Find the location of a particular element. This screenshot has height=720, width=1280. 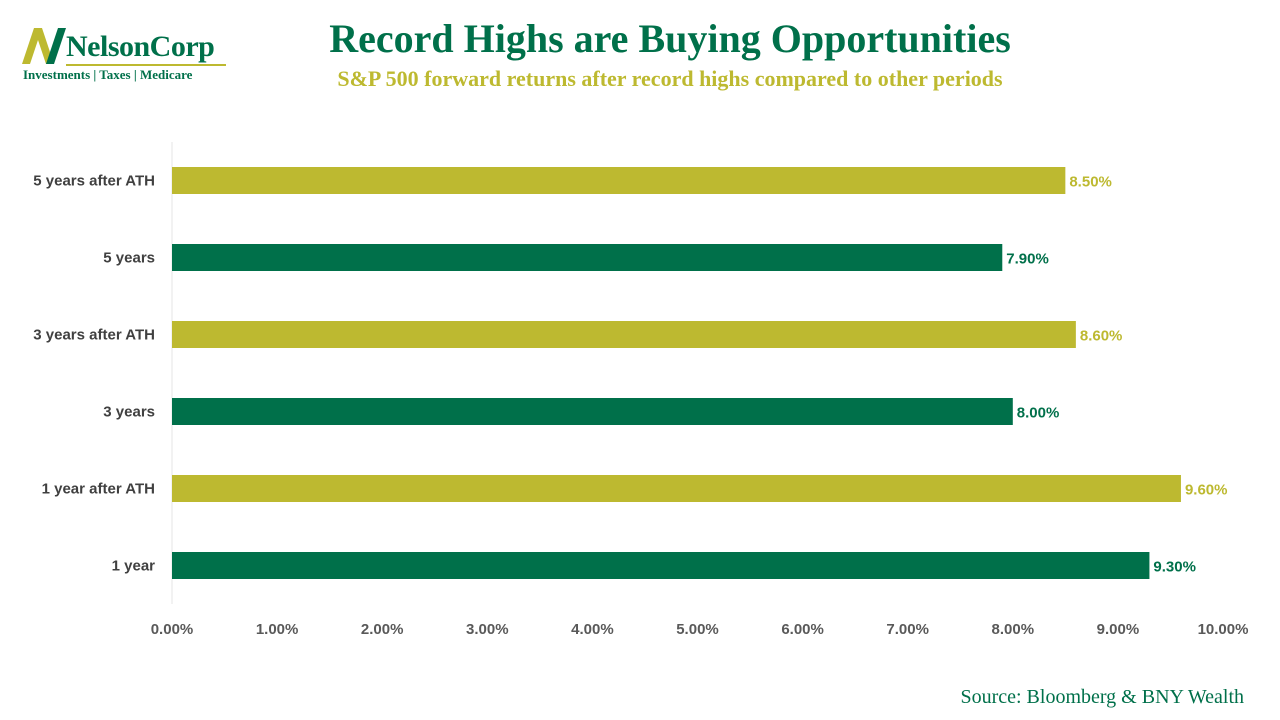

x-tick-label: 6.00% is located at coordinates (802, 629).